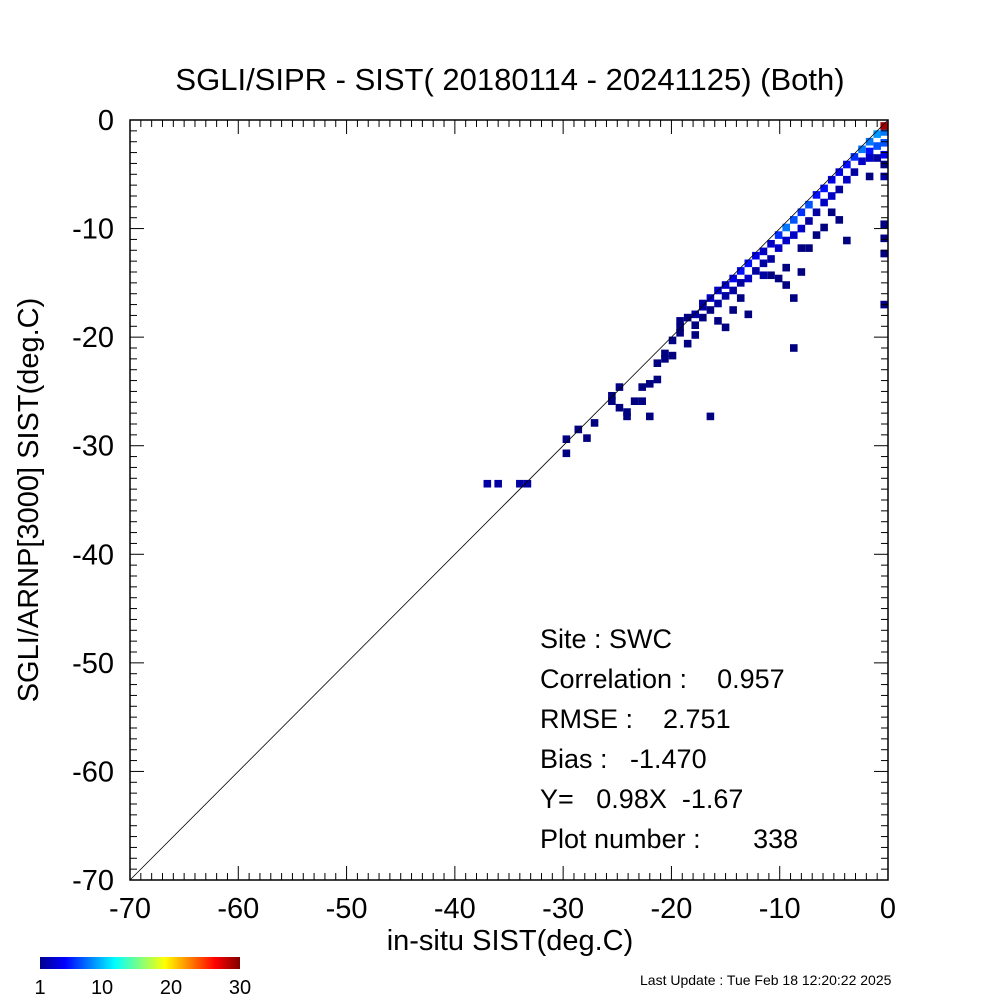 The height and width of the screenshot is (1000, 1000). Describe the element at coordinates (347, 909) in the screenshot. I see `x-tick-label: -50` at that location.